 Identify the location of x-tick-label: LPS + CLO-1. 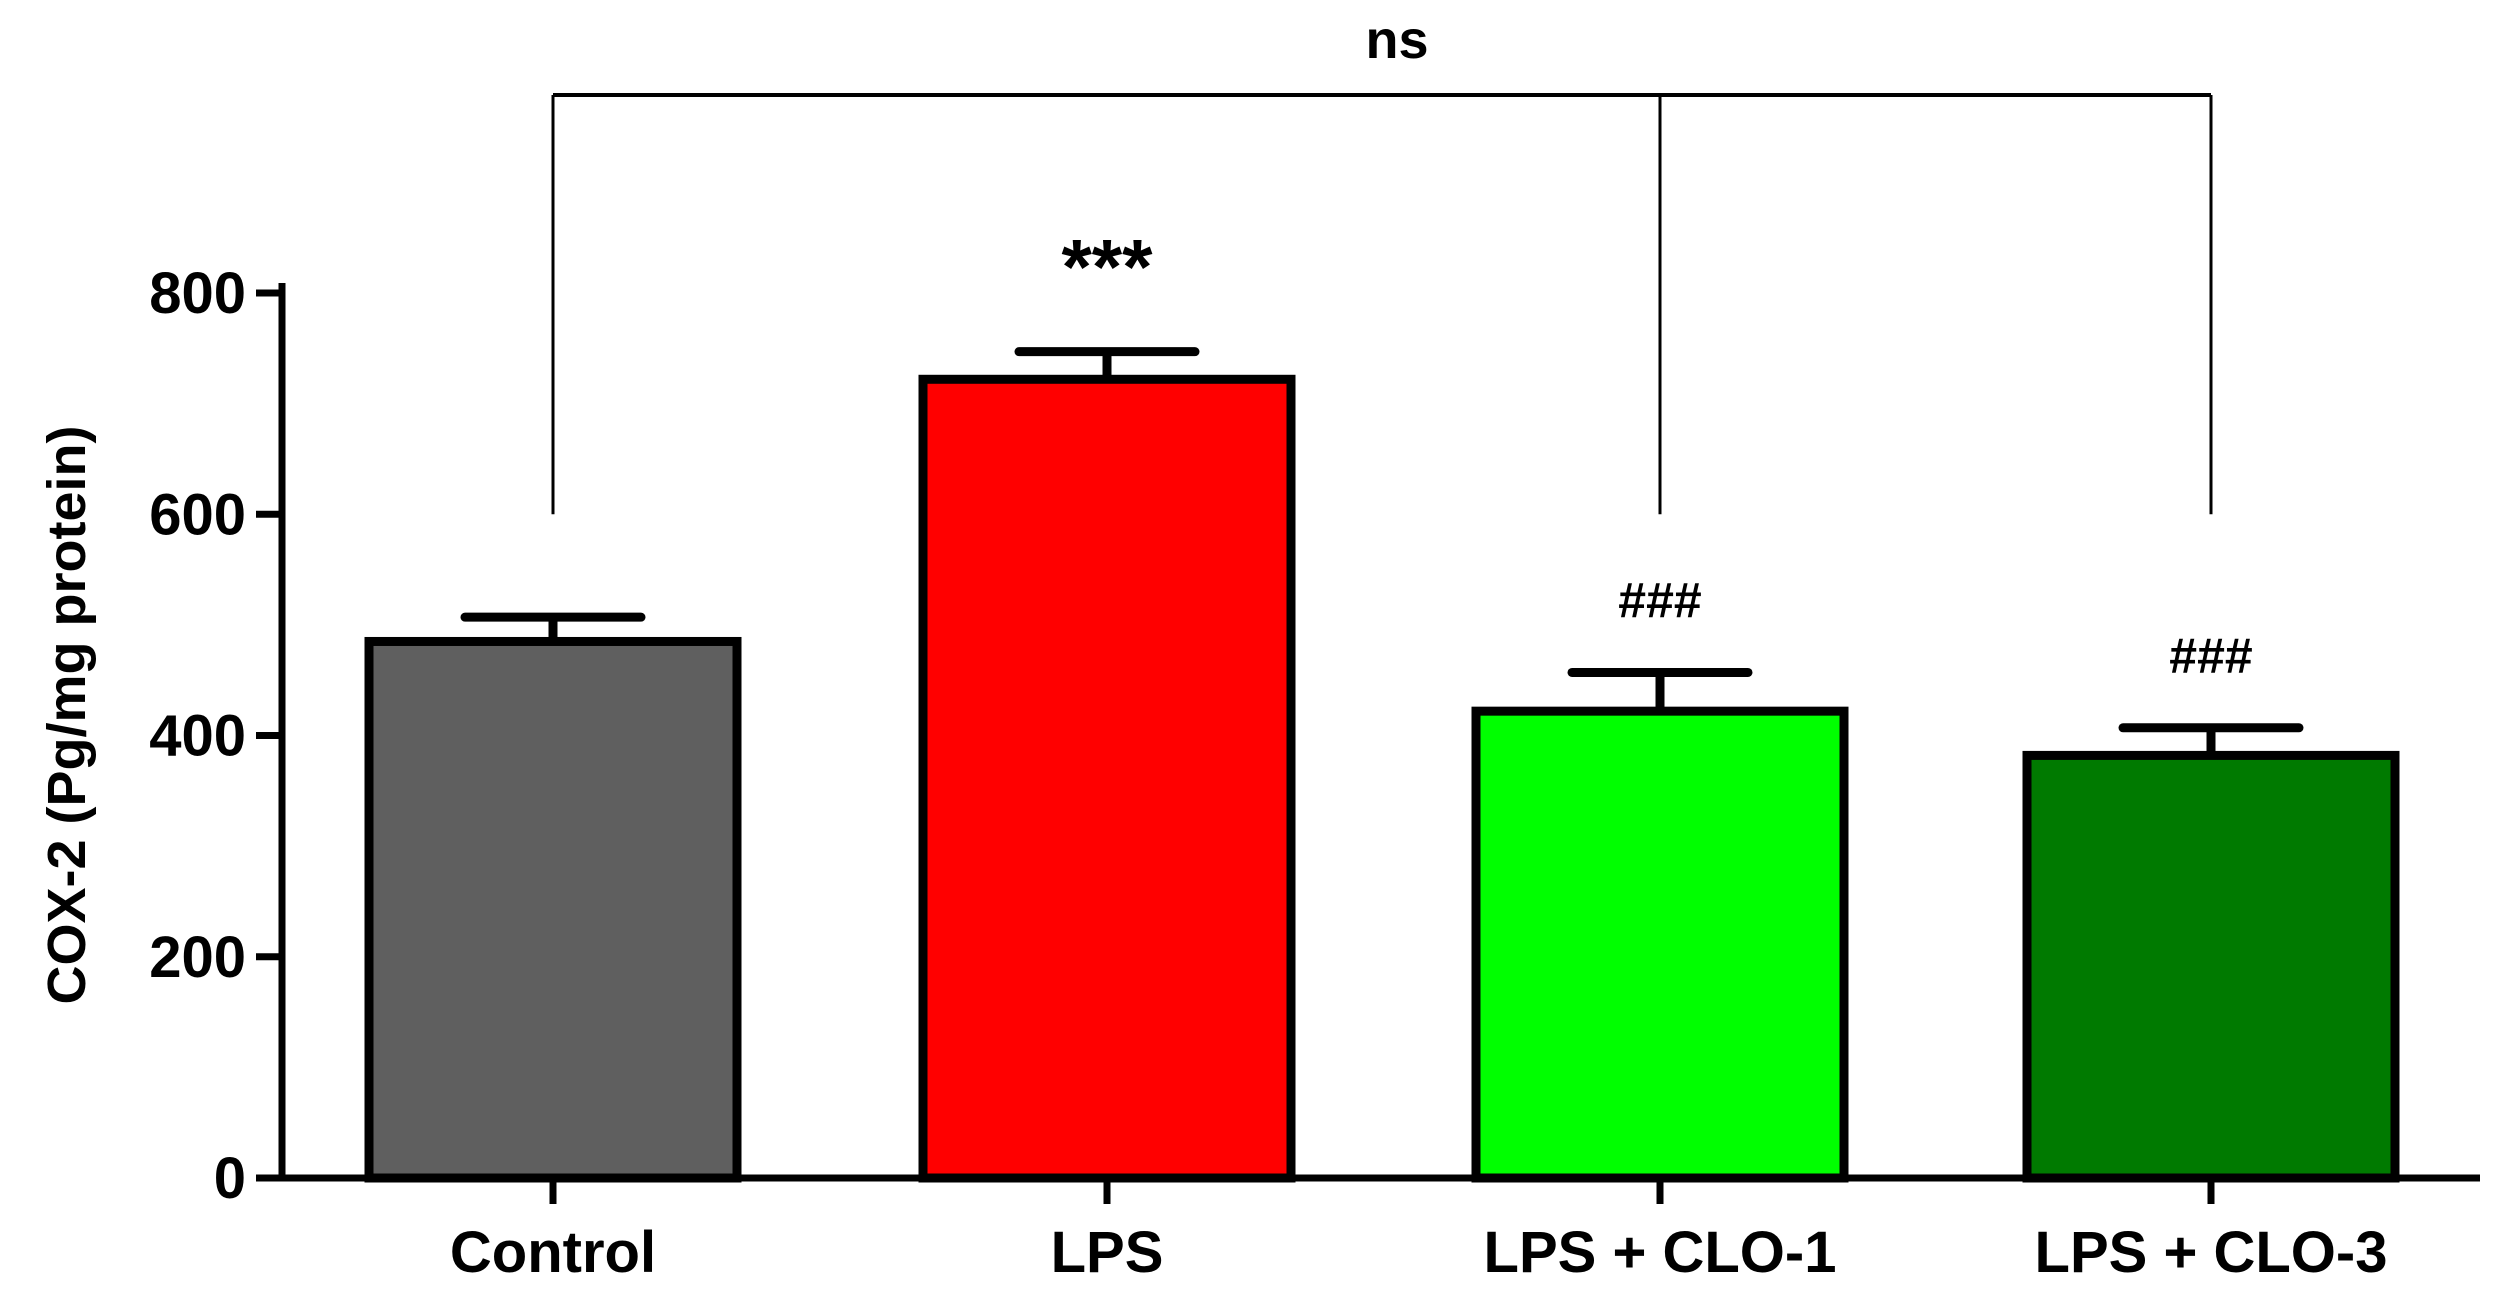
(1660, 1252).